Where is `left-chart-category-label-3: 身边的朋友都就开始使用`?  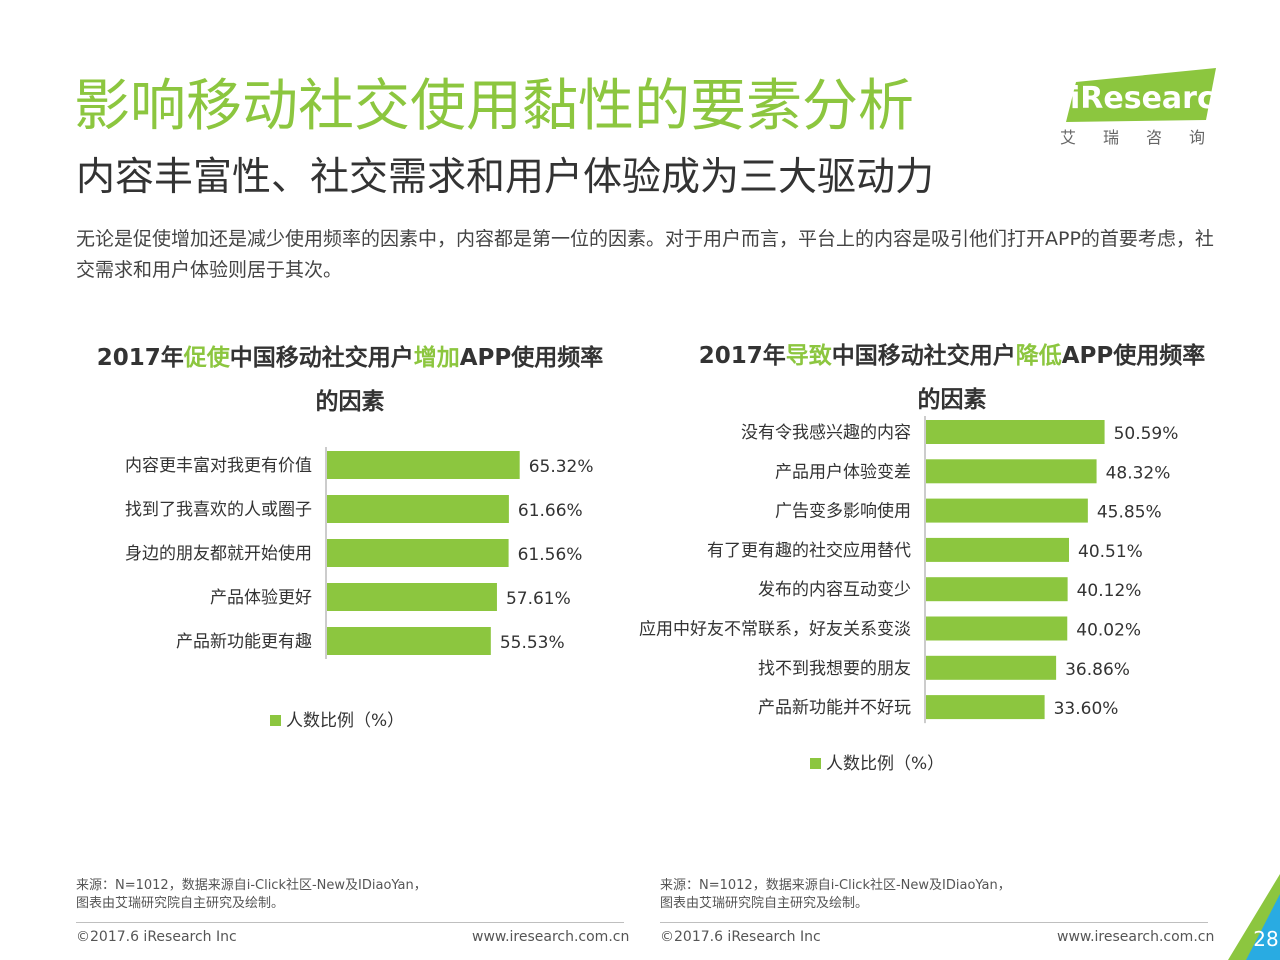 left-chart-category-label-3: 身边的朋友都就开始使用 is located at coordinates (218, 553).